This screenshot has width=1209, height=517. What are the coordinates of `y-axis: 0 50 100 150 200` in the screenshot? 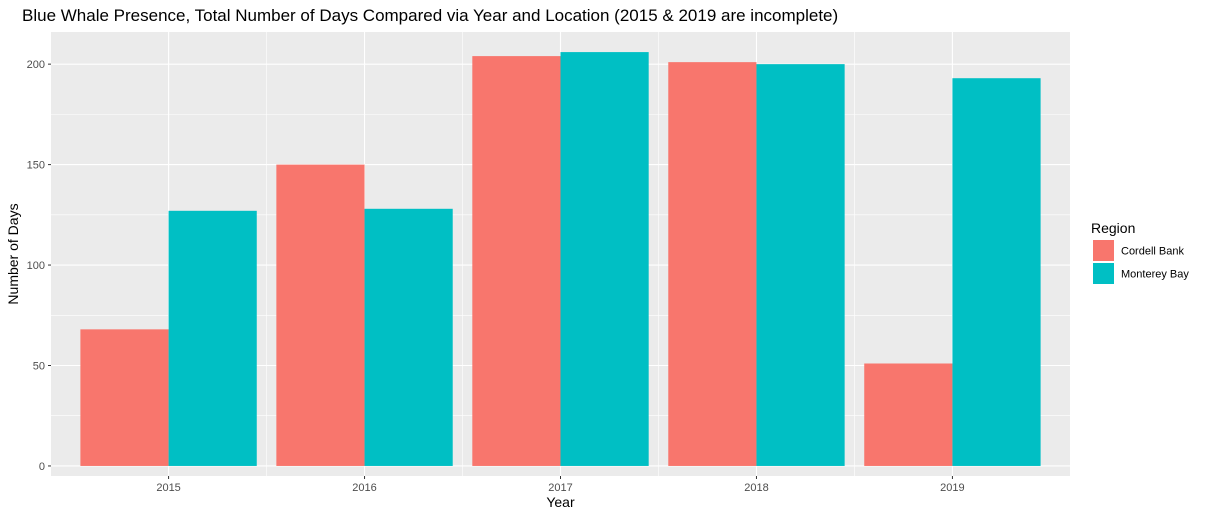 It's located at (39, 266).